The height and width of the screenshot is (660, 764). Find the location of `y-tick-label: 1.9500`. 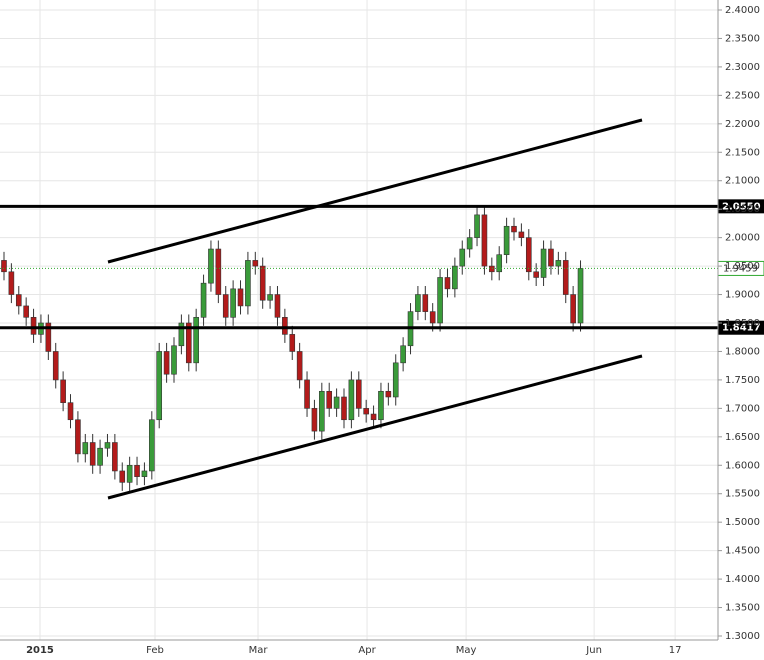

y-tick-label: 1.9500 is located at coordinates (742, 266).